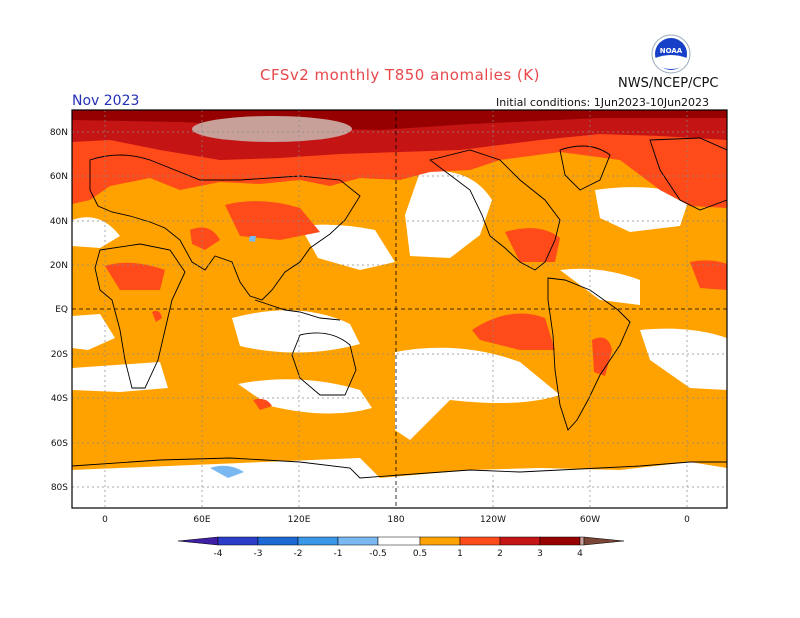  What do you see at coordinates (201, 520) in the screenshot?
I see `lon-label: 60E` at bounding box center [201, 520].